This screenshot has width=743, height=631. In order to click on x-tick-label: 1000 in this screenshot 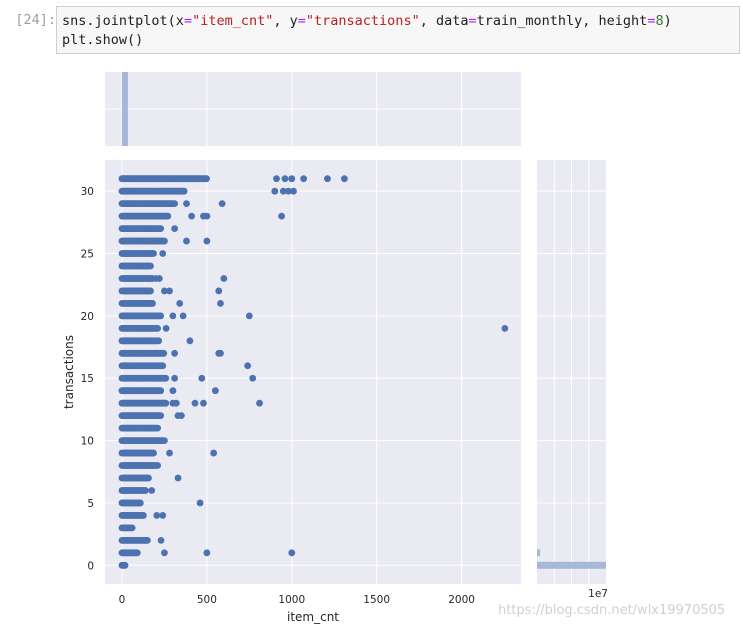, I will do `click(291, 600)`.